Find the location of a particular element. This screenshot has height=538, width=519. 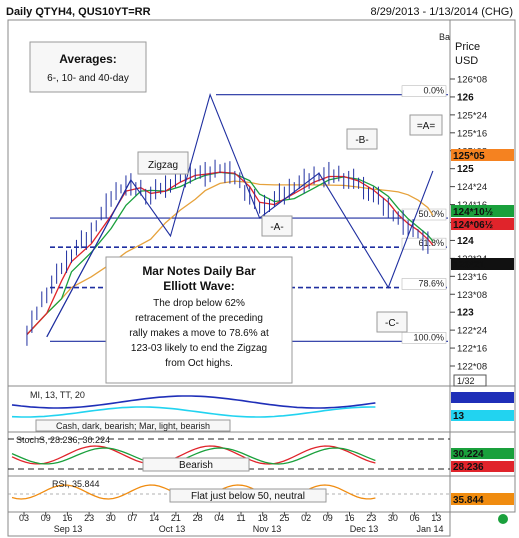

note-line-1: The drop below 62% is located at coordinates (199, 303).